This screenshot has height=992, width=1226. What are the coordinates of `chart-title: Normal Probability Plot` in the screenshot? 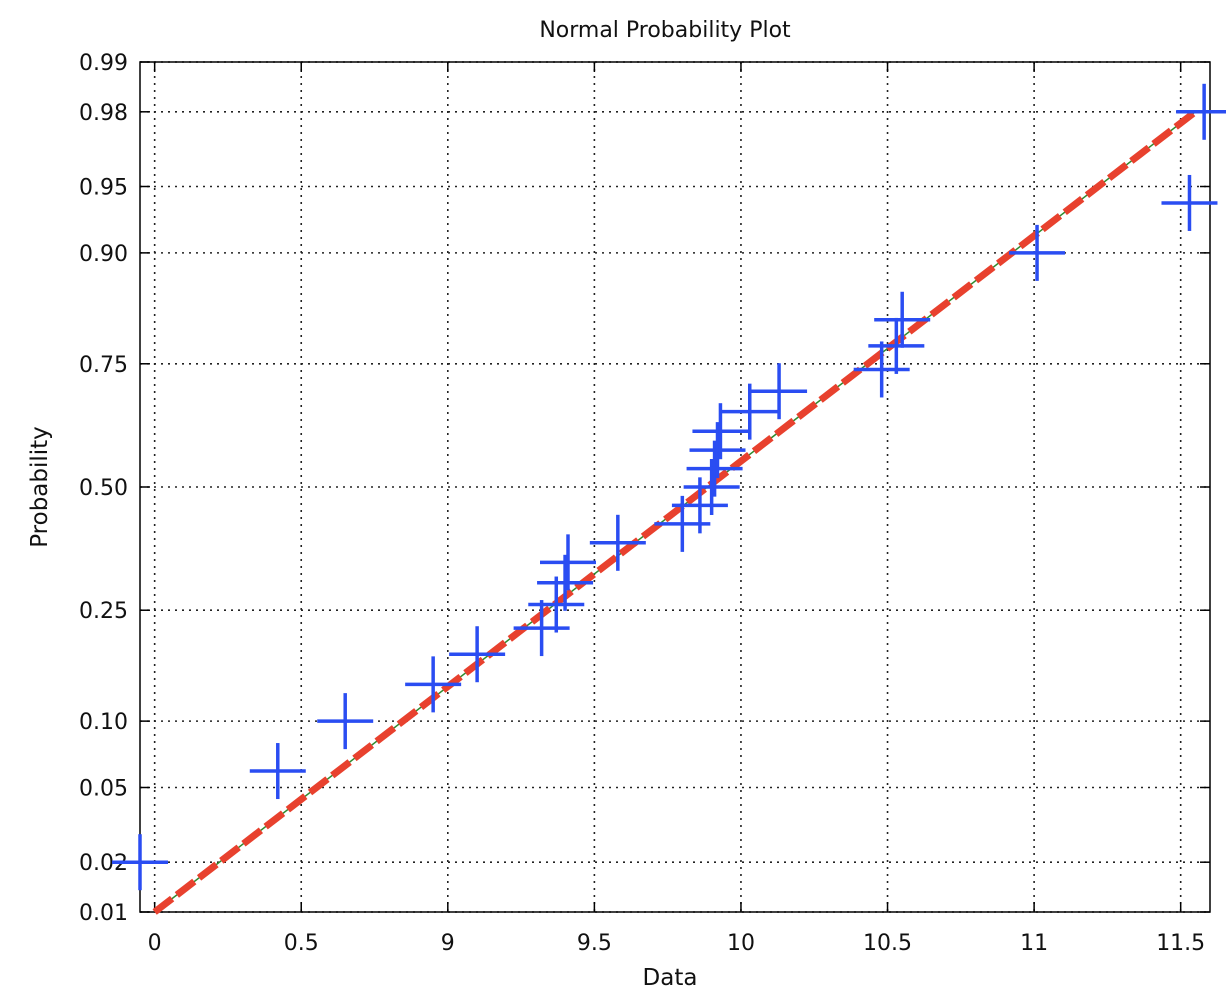 It's located at (665, 30).